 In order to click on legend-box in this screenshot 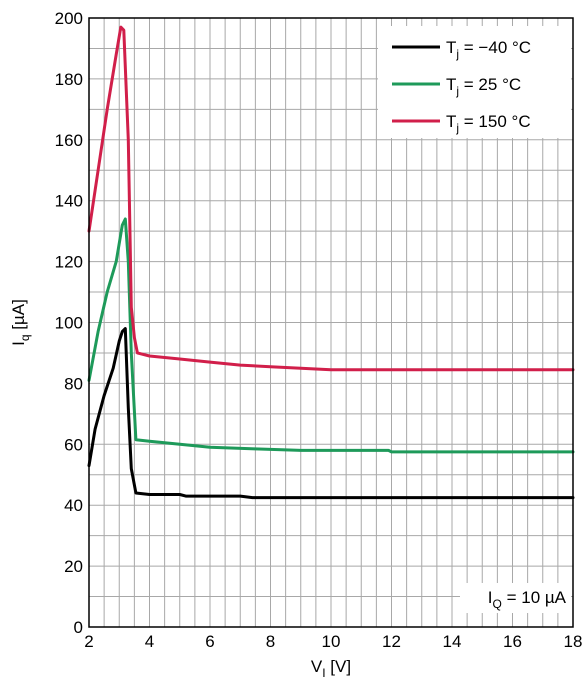, I will do `click(474, 82)`.